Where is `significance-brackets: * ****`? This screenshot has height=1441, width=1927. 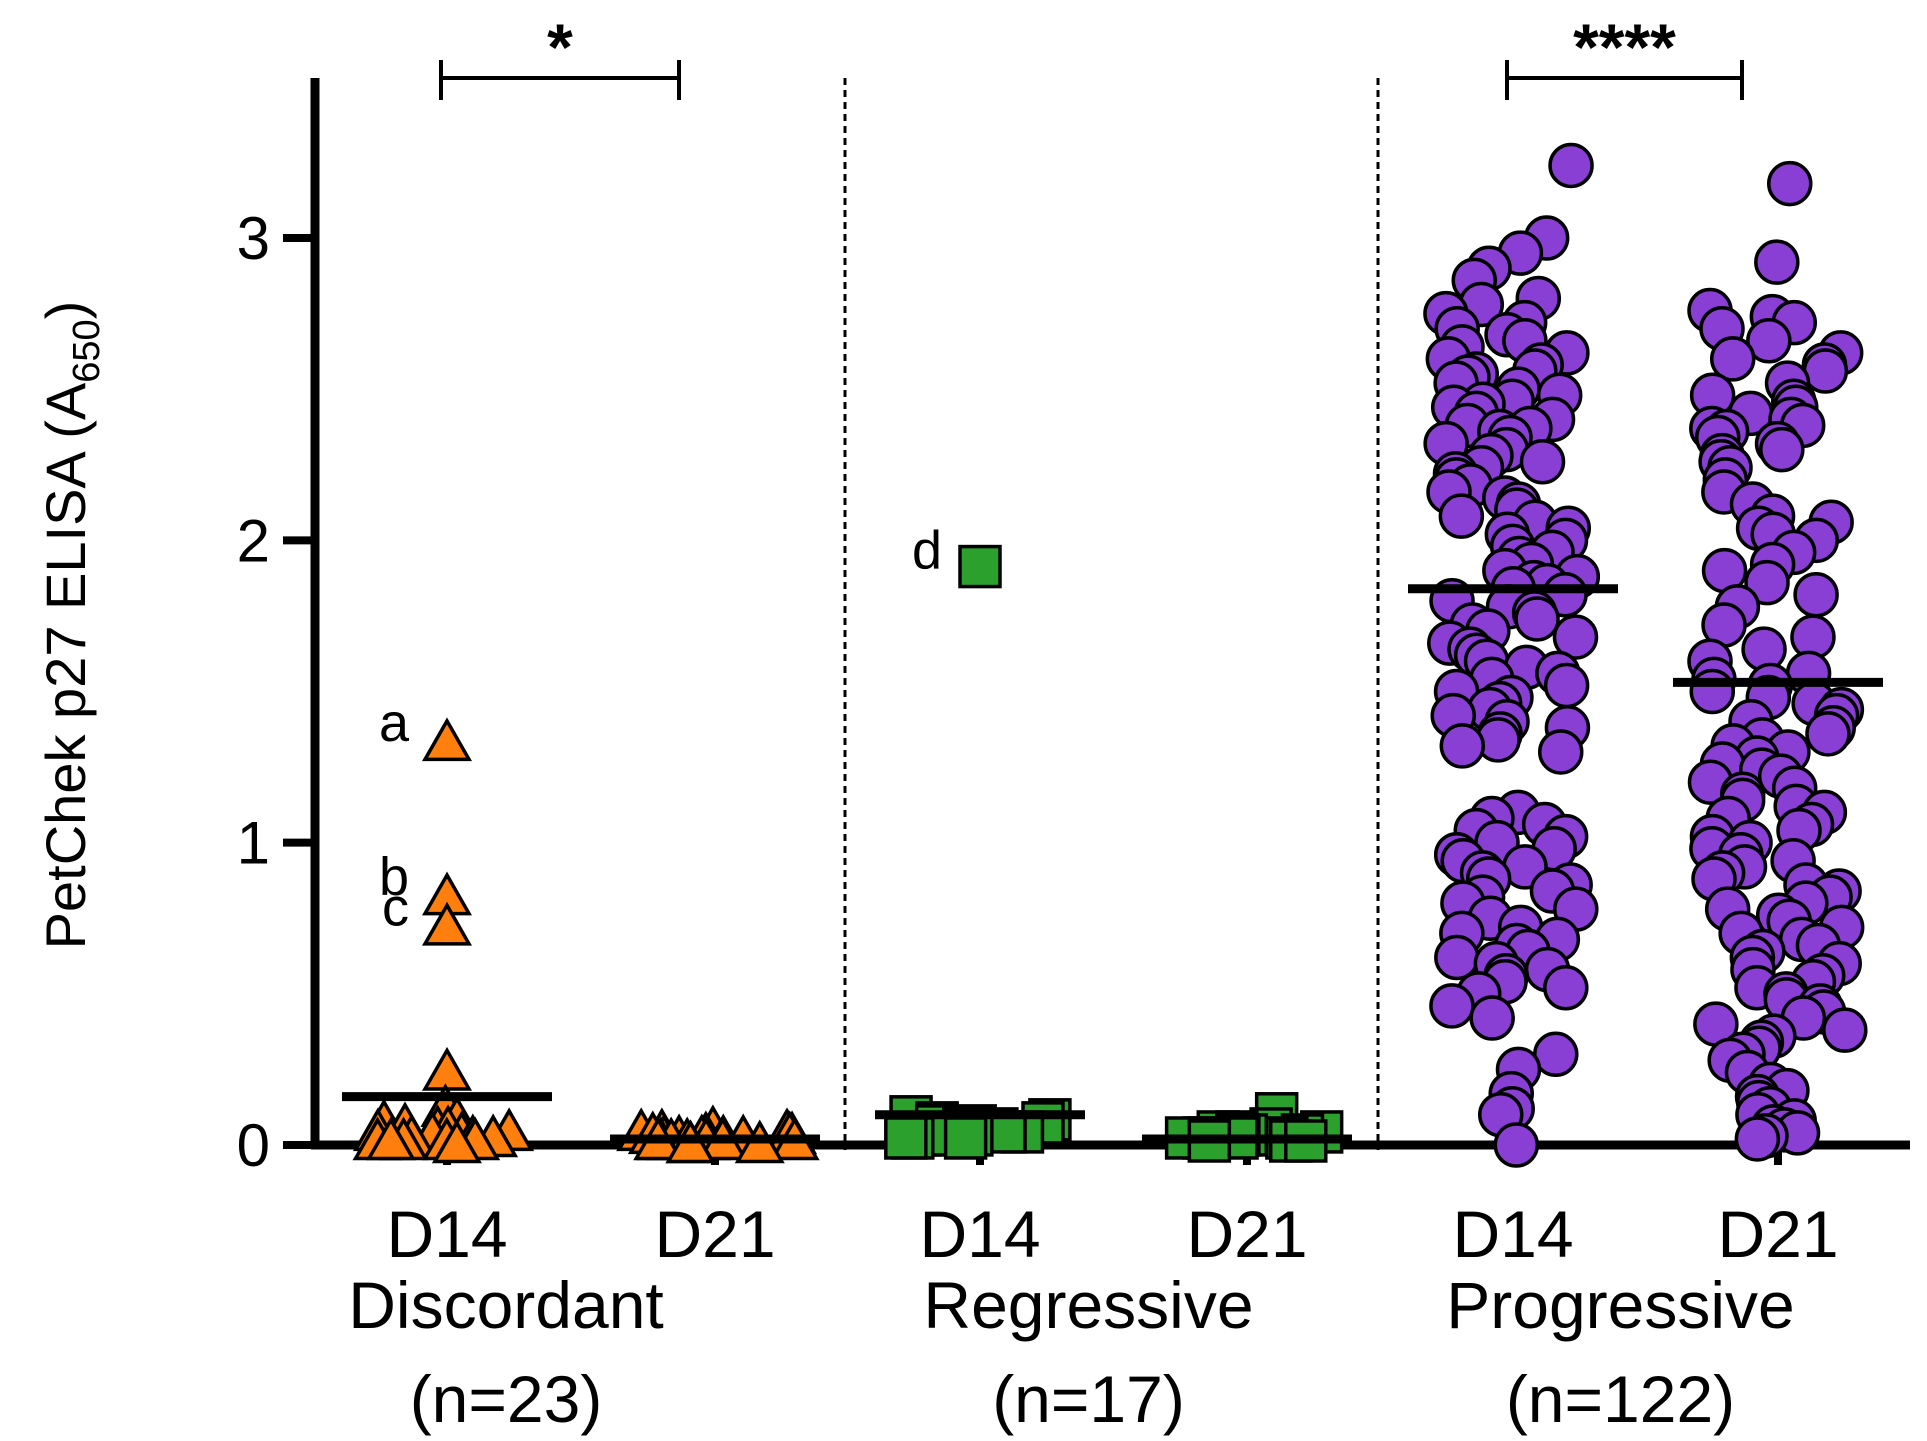 significance-brackets: * **** is located at coordinates (1091, 55).